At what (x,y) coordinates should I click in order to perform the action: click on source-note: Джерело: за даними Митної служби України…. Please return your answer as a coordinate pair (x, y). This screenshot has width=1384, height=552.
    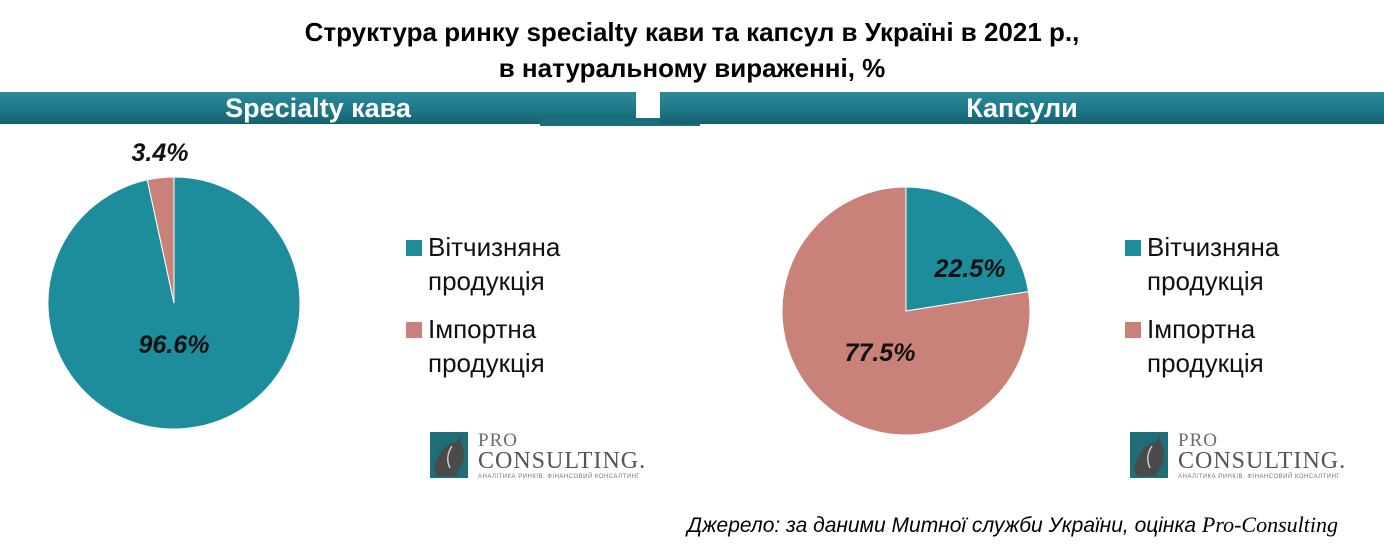
    Looking at the image, I should click on (1012, 525).